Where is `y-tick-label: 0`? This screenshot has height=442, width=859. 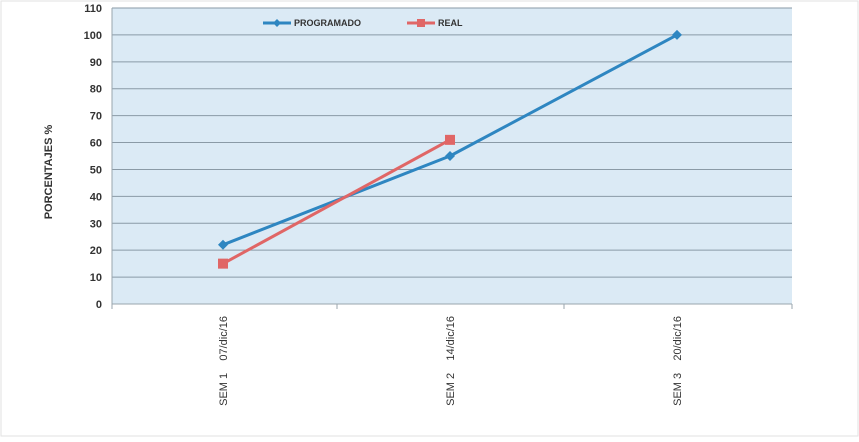 y-tick-label: 0 is located at coordinates (99, 305).